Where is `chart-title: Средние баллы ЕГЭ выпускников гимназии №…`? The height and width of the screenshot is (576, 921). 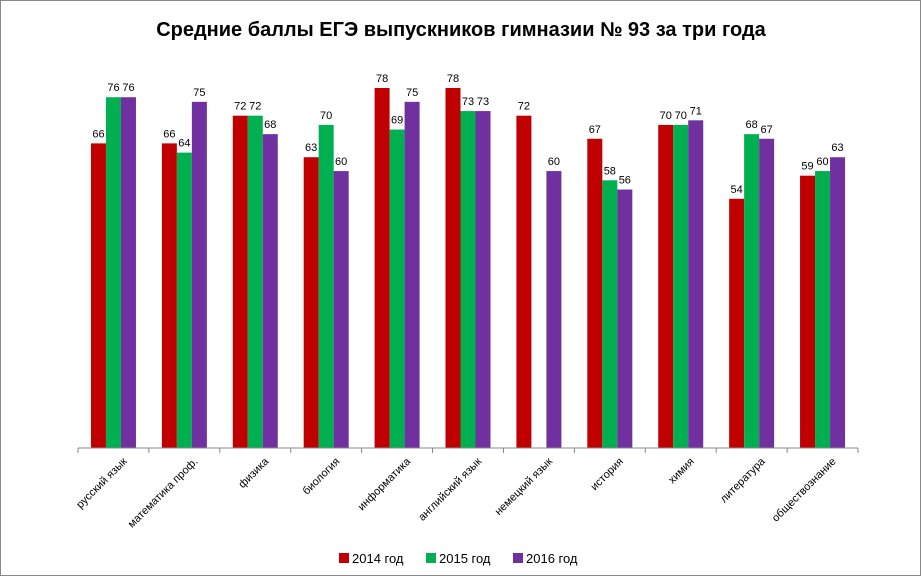 chart-title: Средние баллы ЕГЭ выпускников гимназии №… is located at coordinates (461, 30).